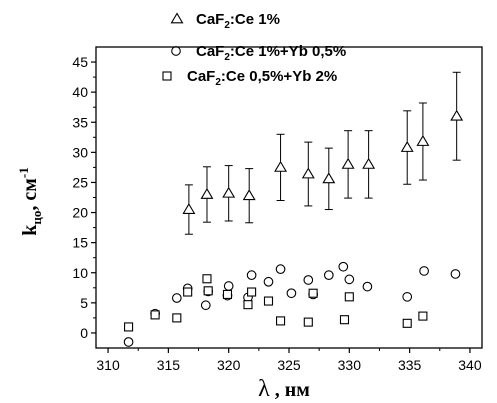 This screenshot has height=403, width=497. Describe the element at coordinates (80, 122) in the screenshot. I see `y-tick-label: 35` at that location.